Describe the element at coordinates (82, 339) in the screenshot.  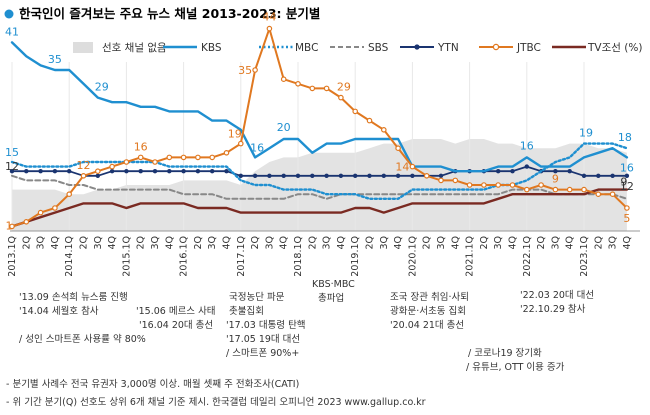
I see `annotation: / 성인 스마트폰 사용률 약 80%` at that location.